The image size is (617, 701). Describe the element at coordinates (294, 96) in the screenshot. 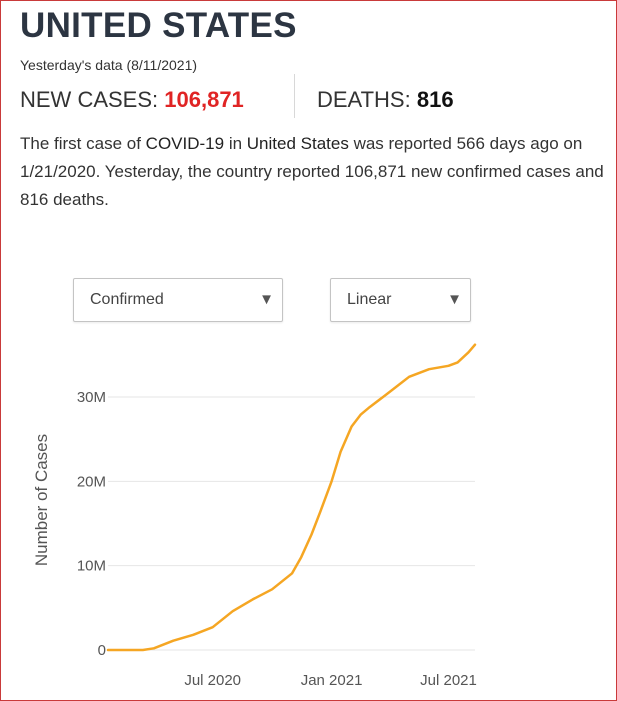

I see `stats-divider` at that location.